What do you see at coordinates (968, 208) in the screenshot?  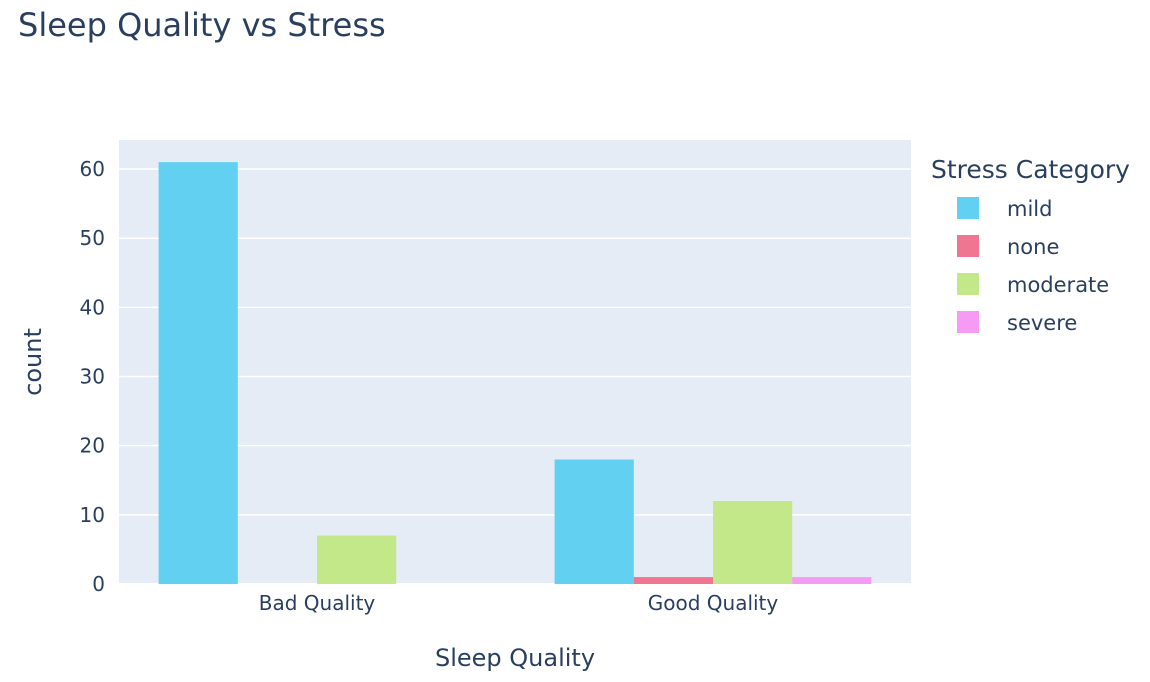 I see `legend-swatch-mild` at bounding box center [968, 208].